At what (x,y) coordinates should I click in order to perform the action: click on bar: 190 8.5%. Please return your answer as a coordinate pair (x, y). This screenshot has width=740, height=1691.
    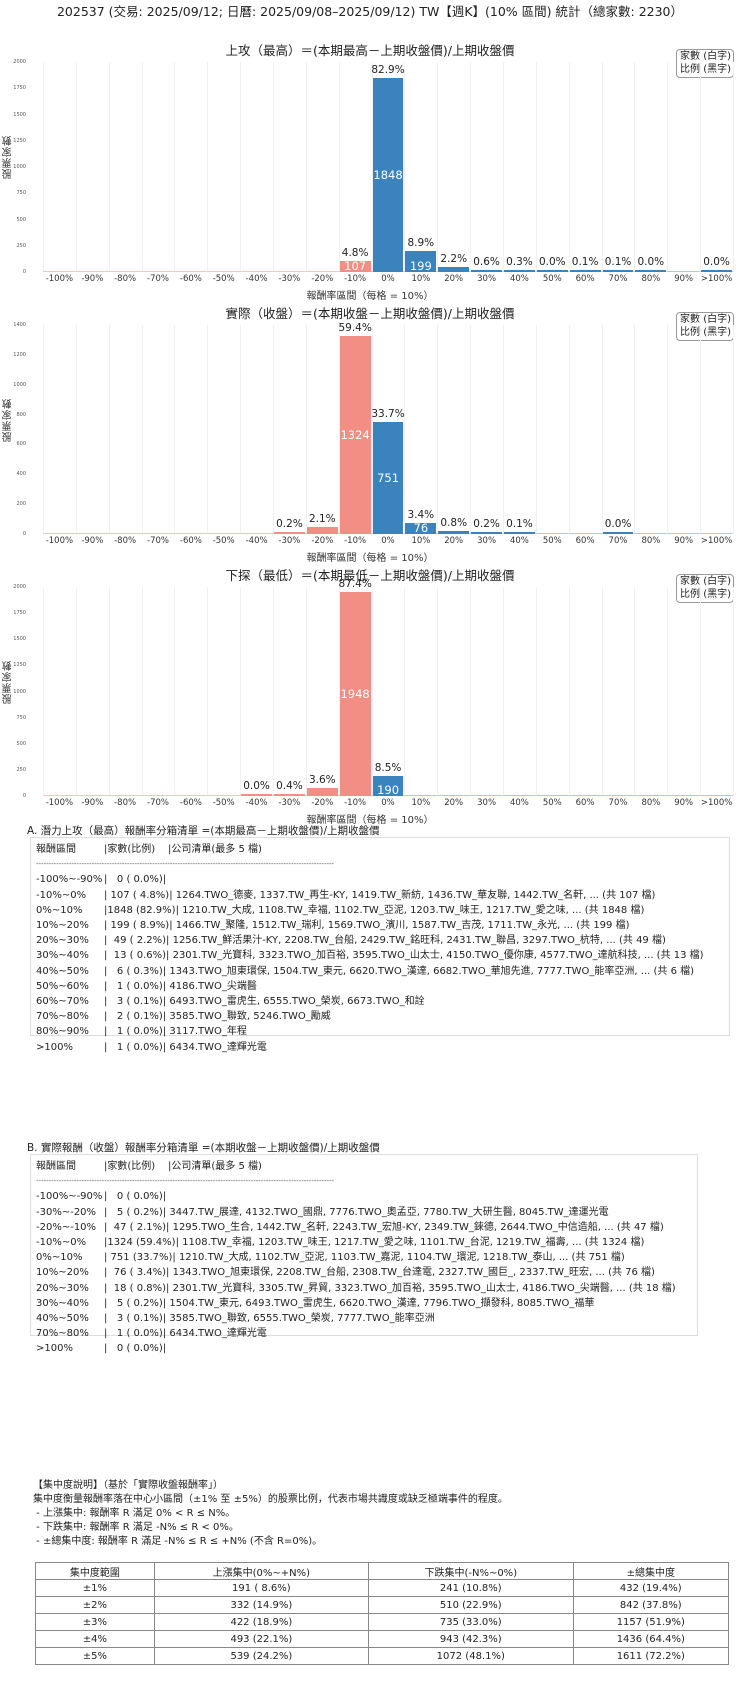
    Looking at the image, I should click on (388, 779).